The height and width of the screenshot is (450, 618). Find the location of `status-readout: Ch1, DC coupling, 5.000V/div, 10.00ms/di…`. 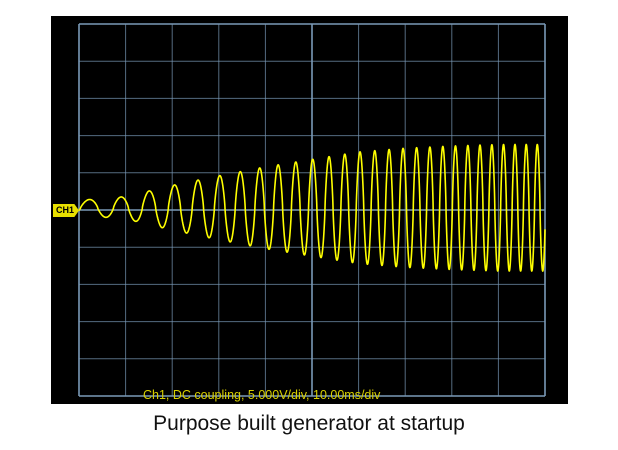

status-readout: Ch1, DC coupling, 5.000V/div, 10.00ms/di… is located at coordinates (262, 395).